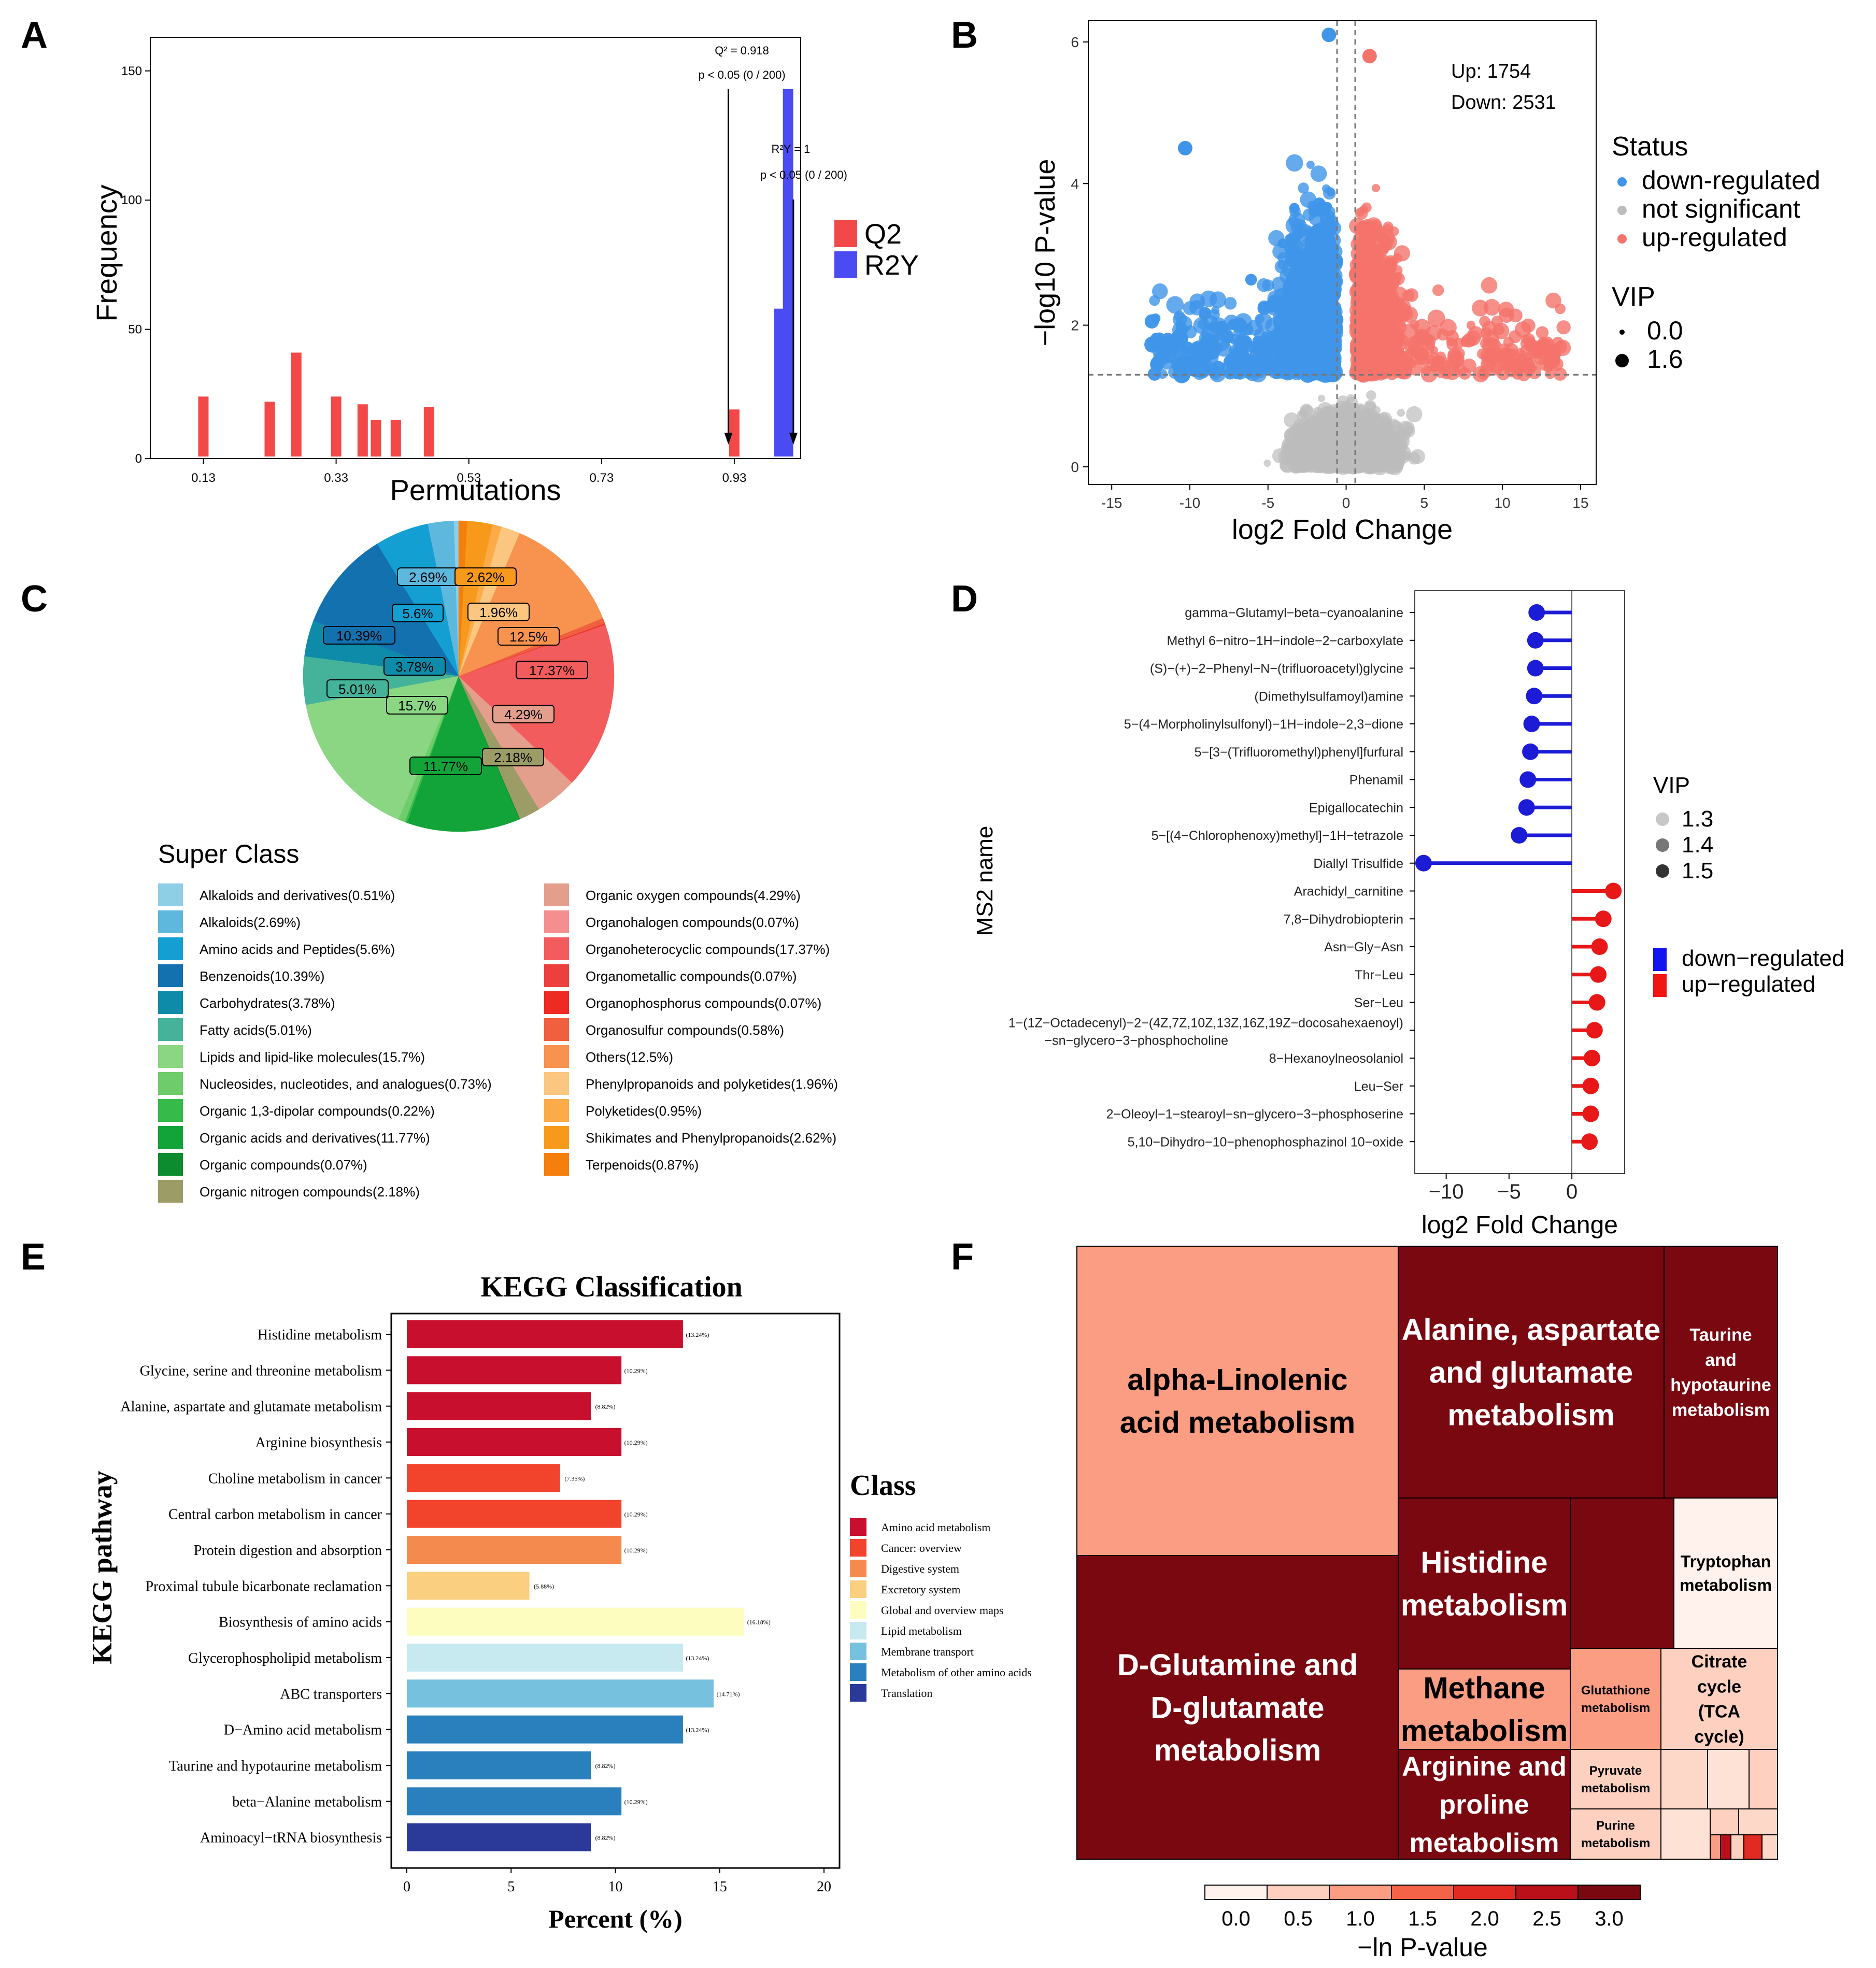 Image resolution: width=1876 pixels, height=1968 pixels. What do you see at coordinates (1342, 529) in the screenshot?
I see `x-axis-title: log2 Fold Change` at bounding box center [1342, 529].